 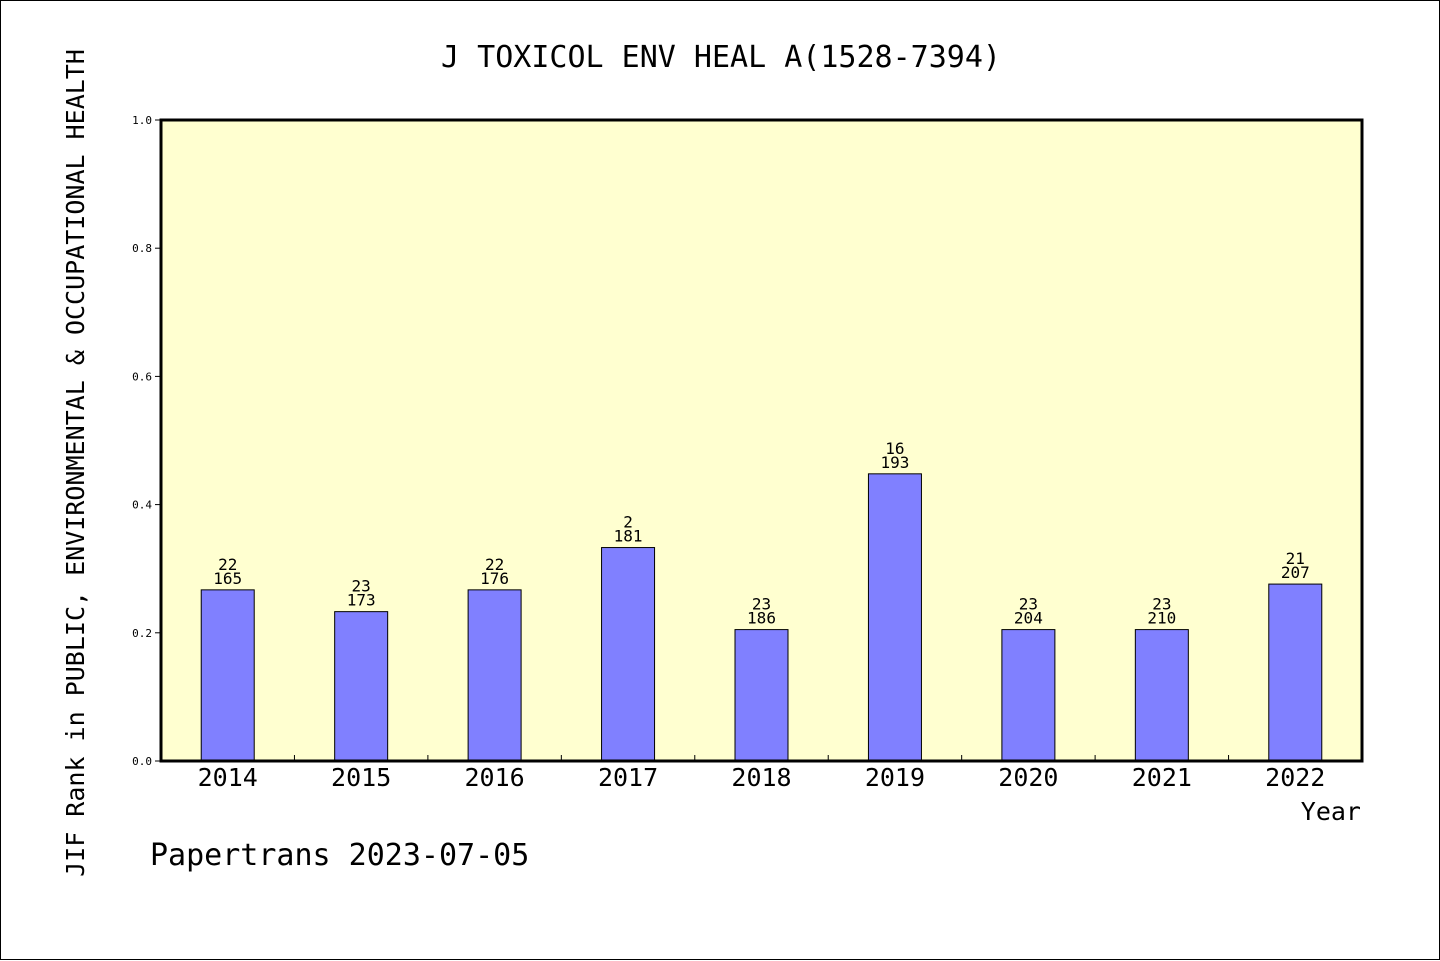 I want to click on y-tick-label: 0.4, so click(x=142, y=505).